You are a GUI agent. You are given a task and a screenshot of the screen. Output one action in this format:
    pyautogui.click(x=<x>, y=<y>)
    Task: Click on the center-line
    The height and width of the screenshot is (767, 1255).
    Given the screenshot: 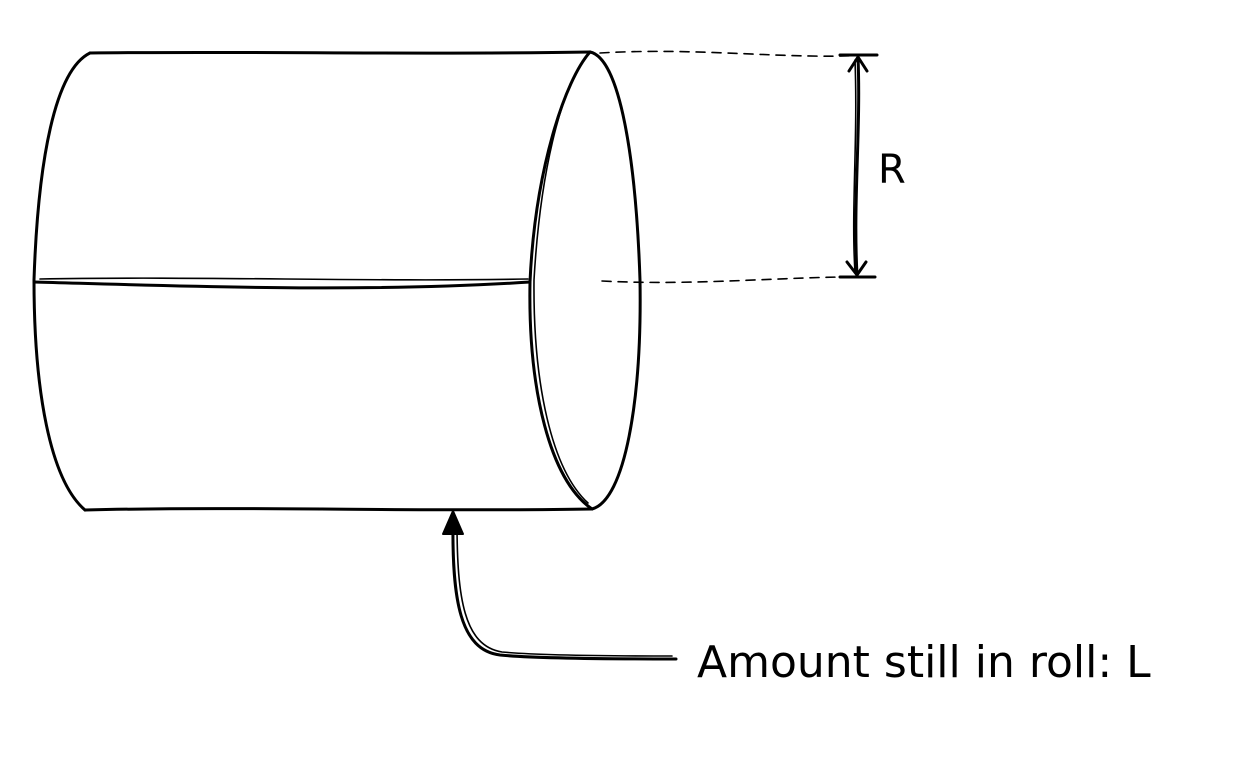 What is the action you would take?
    pyautogui.click(x=282, y=283)
    